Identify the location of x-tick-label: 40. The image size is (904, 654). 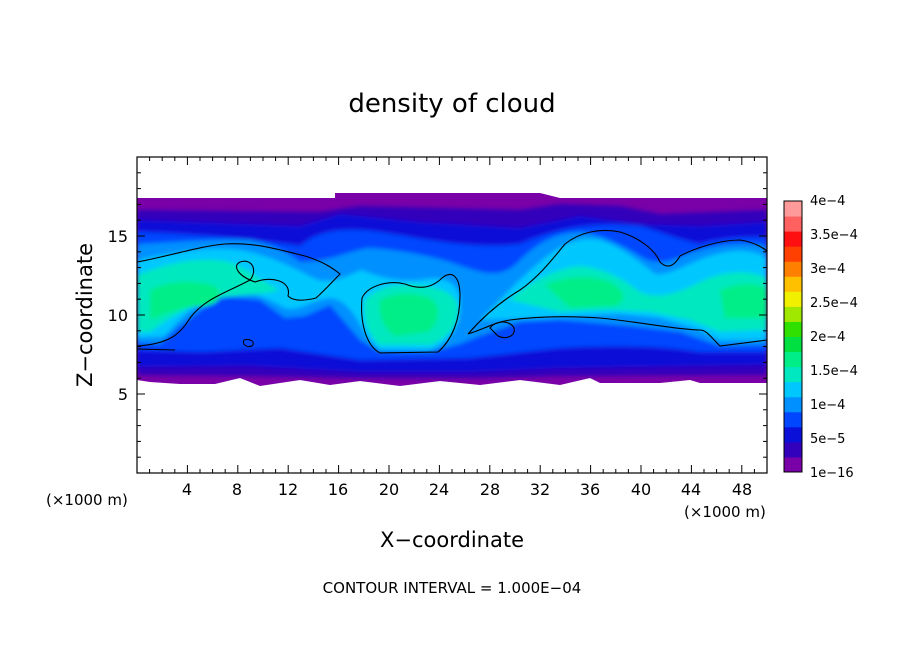
(641, 489).